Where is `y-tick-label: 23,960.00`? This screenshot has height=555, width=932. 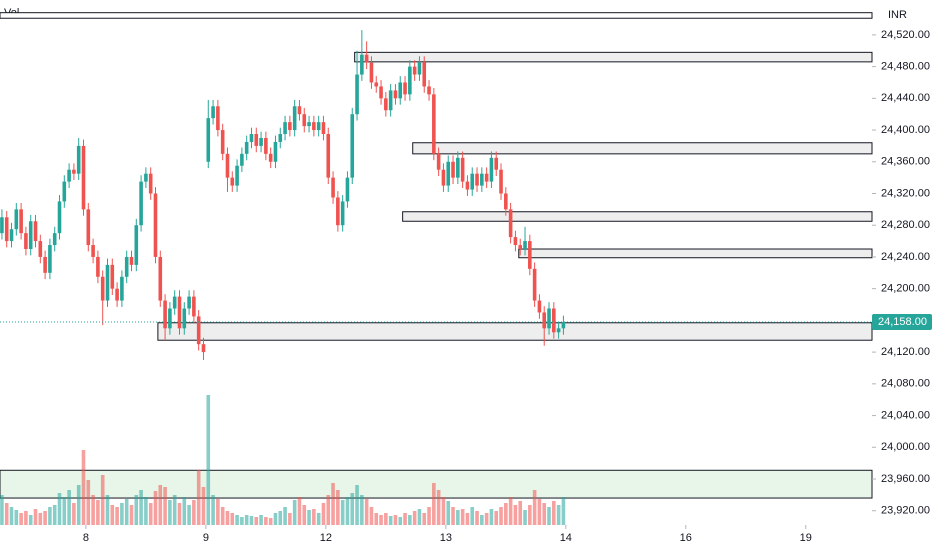 y-tick-label: 23,960.00 is located at coordinates (905, 479).